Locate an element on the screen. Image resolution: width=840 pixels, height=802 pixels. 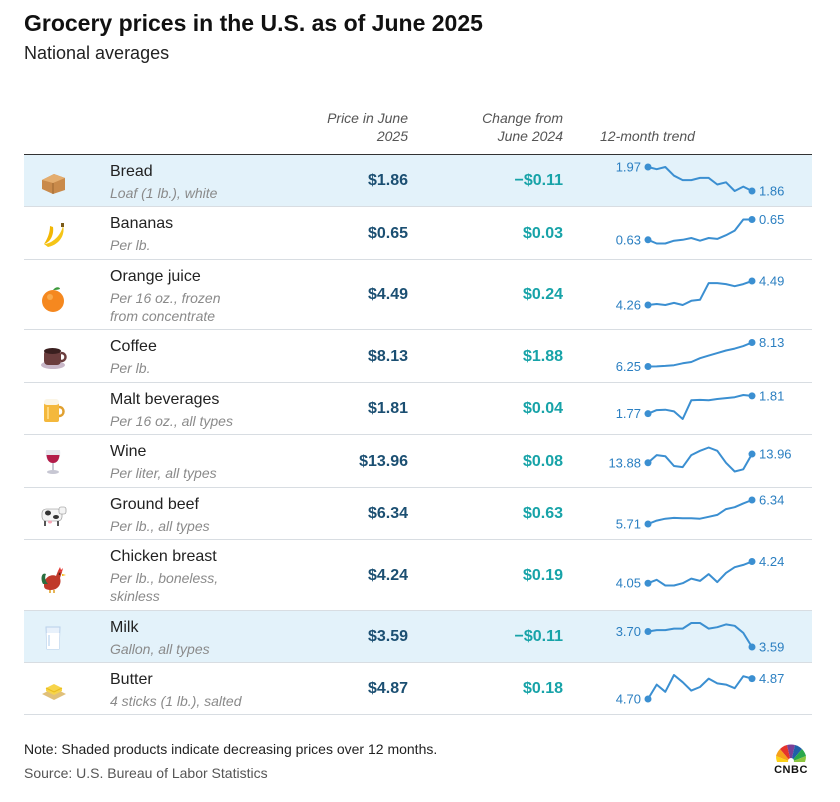
table-row: Coffee Per lb. $8.13 $1.88 6.25 8.13 is located at coordinates (418, 356).